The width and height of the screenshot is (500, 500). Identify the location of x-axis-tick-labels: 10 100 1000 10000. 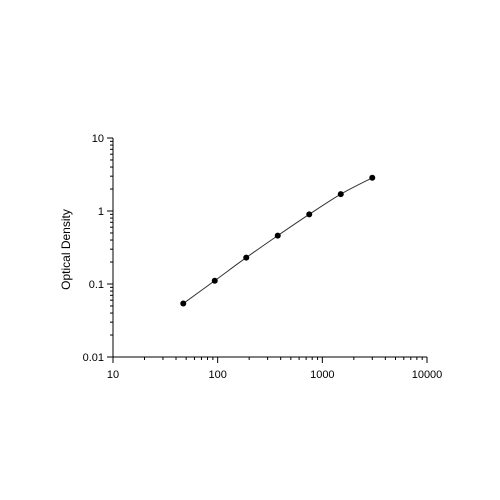
(274, 375).